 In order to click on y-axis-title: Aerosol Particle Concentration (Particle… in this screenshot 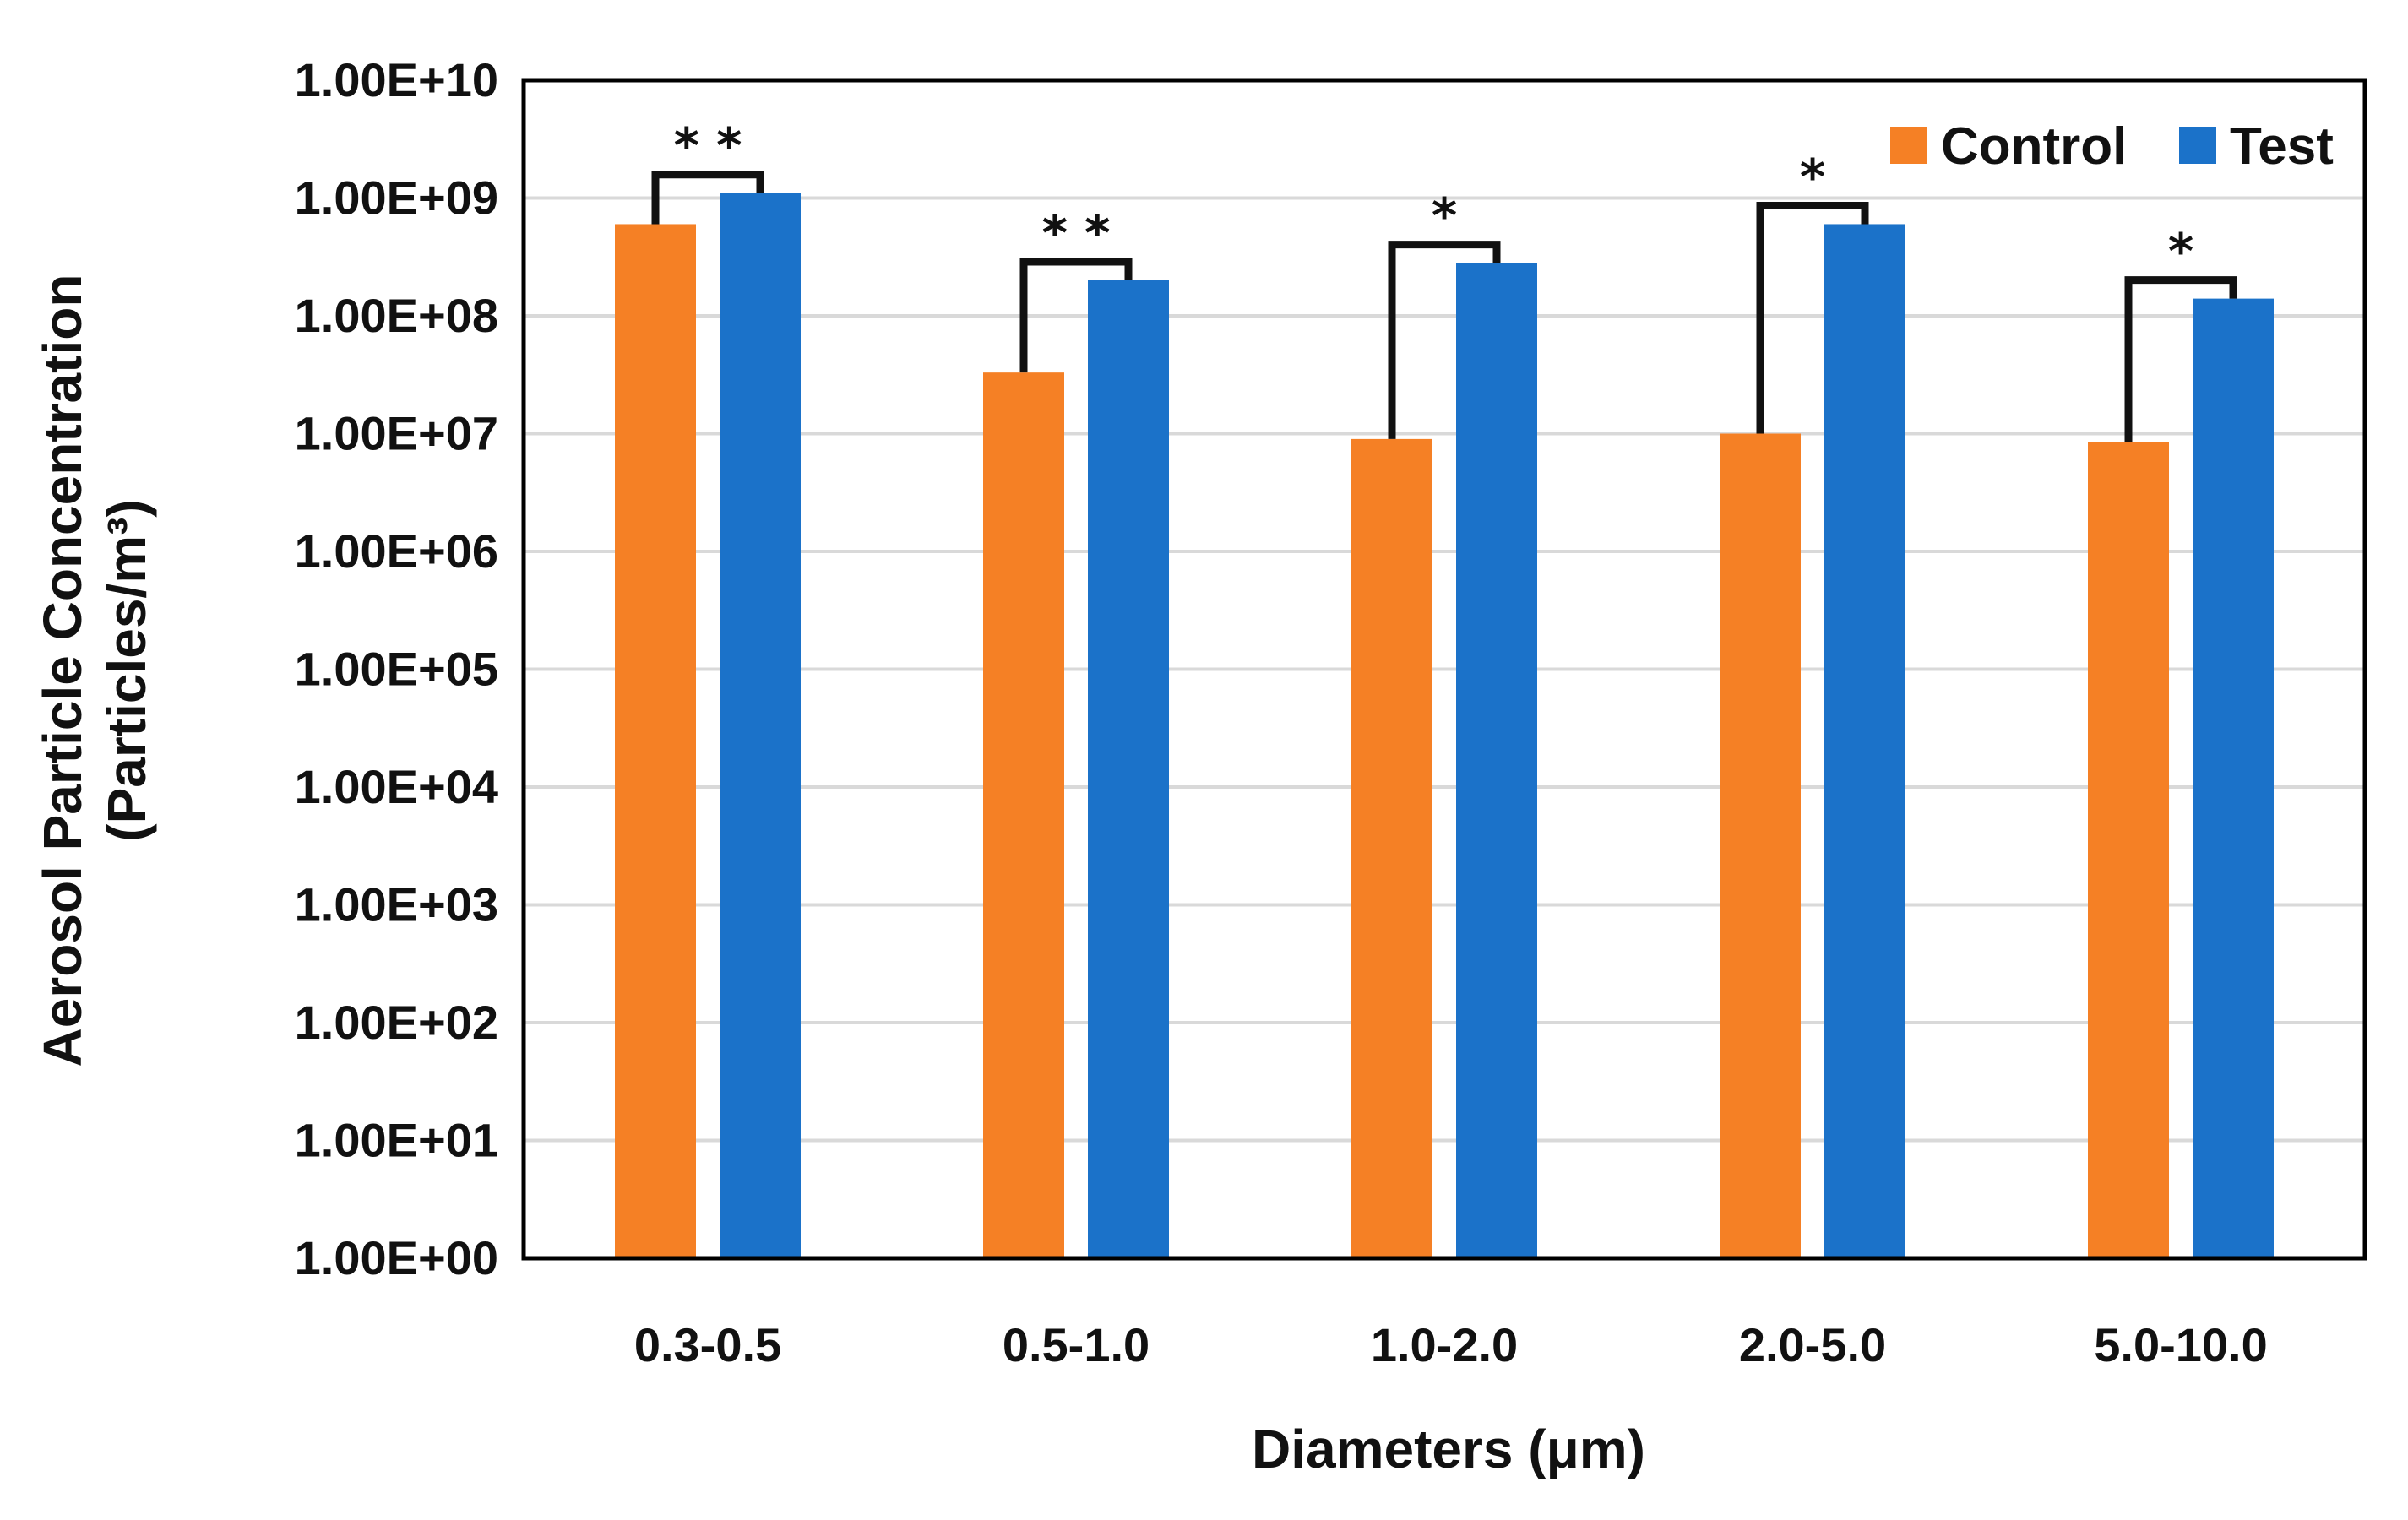, I will do `click(94, 670)`.